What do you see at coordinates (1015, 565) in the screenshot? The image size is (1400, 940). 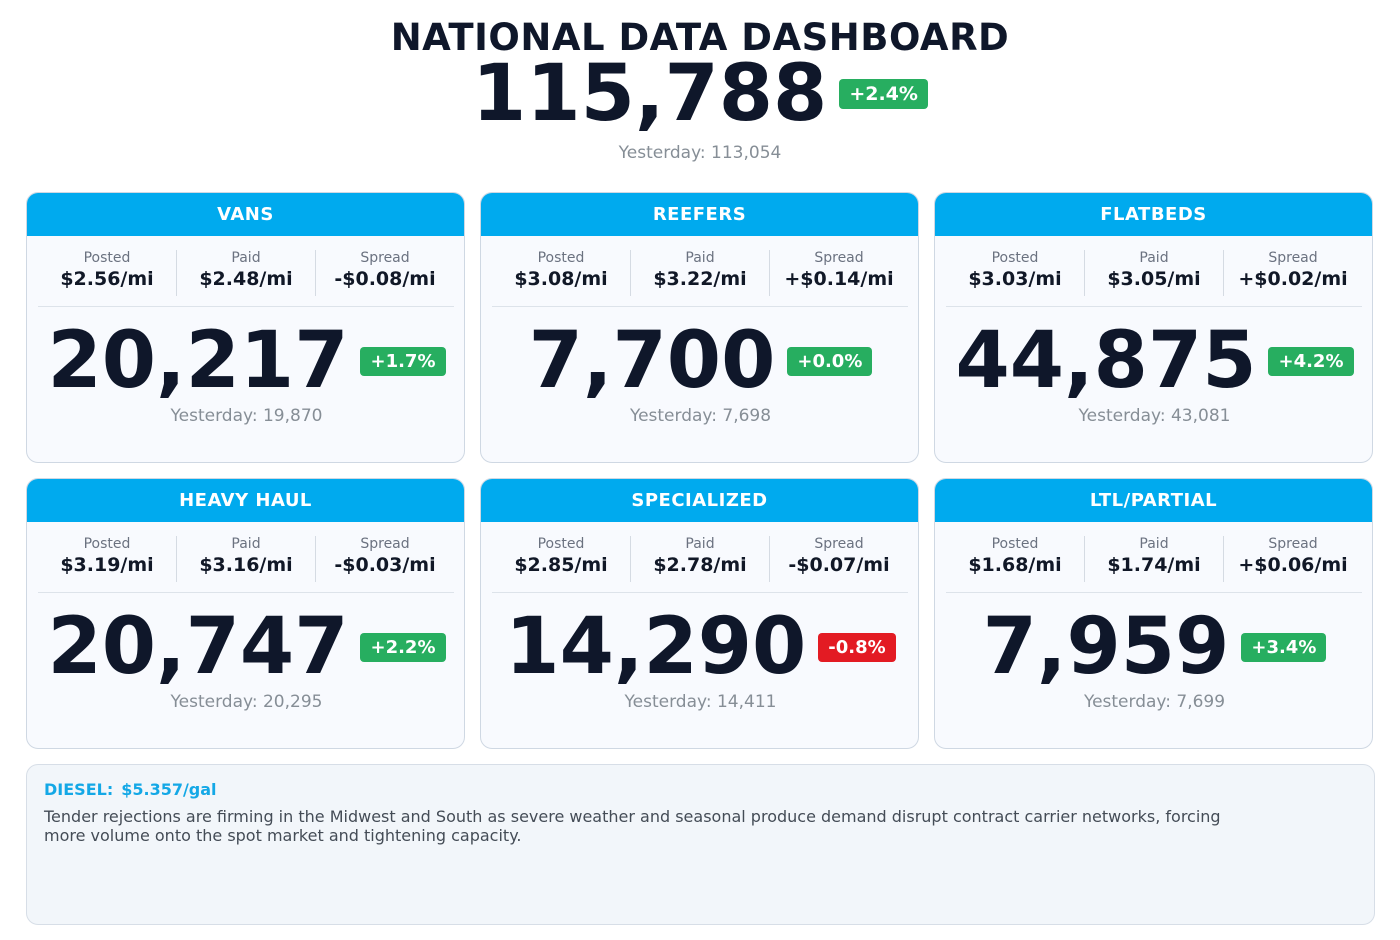 I see `posted-value: $1.68/mi` at bounding box center [1015, 565].